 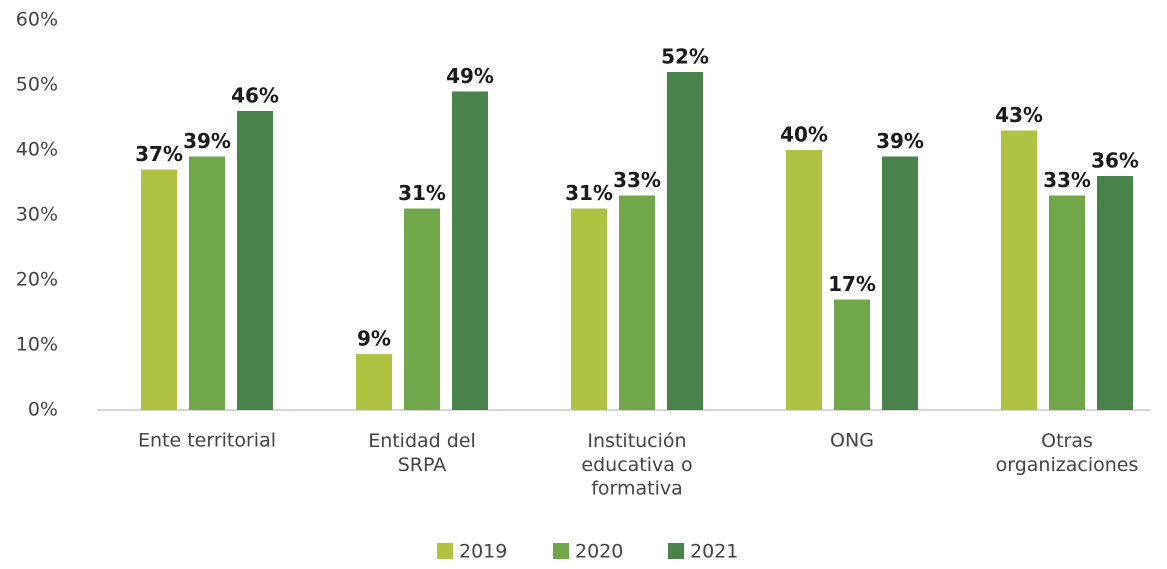 What do you see at coordinates (852, 441) in the screenshot?
I see `x-tick-label: ONG` at bounding box center [852, 441].